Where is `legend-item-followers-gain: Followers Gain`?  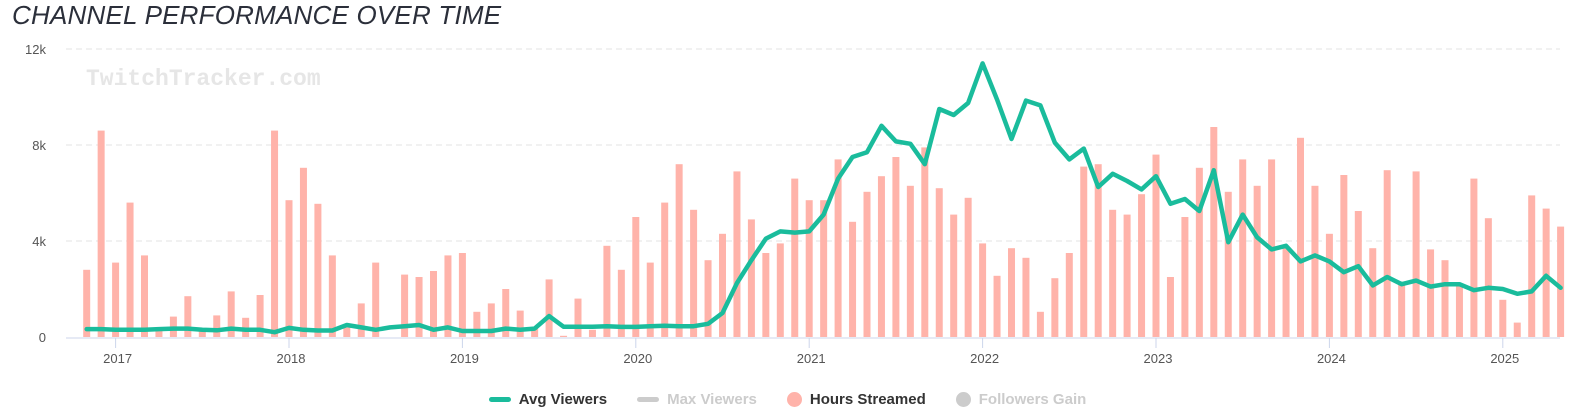
legend-item-followers-gain: Followers Gain is located at coordinates (1020, 399).